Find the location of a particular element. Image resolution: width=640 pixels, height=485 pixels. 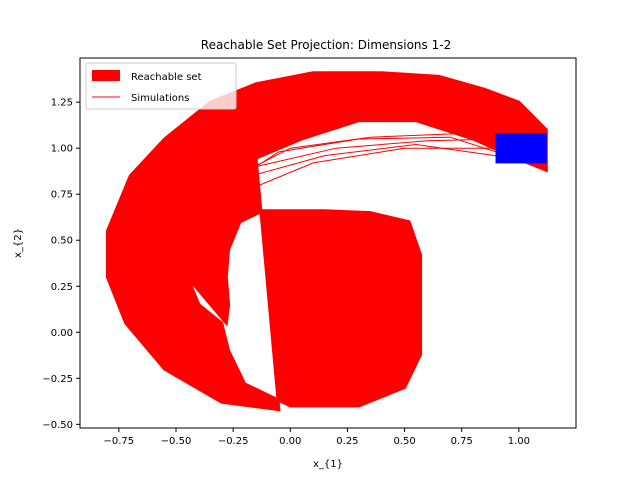

y-tick-label: 0.25 is located at coordinates (62, 287).